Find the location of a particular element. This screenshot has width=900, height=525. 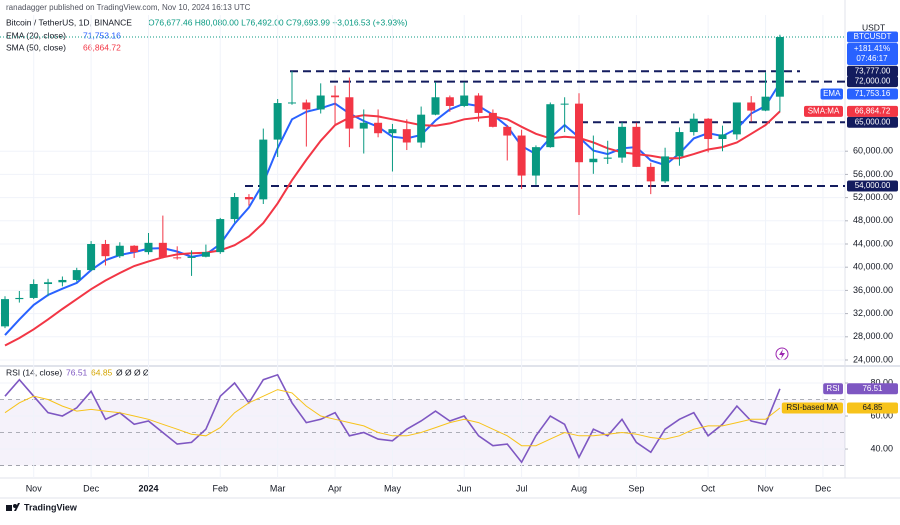

symbol: Bitcoin / TetherUS, 1D, BINANCE is located at coordinates (69, 22).